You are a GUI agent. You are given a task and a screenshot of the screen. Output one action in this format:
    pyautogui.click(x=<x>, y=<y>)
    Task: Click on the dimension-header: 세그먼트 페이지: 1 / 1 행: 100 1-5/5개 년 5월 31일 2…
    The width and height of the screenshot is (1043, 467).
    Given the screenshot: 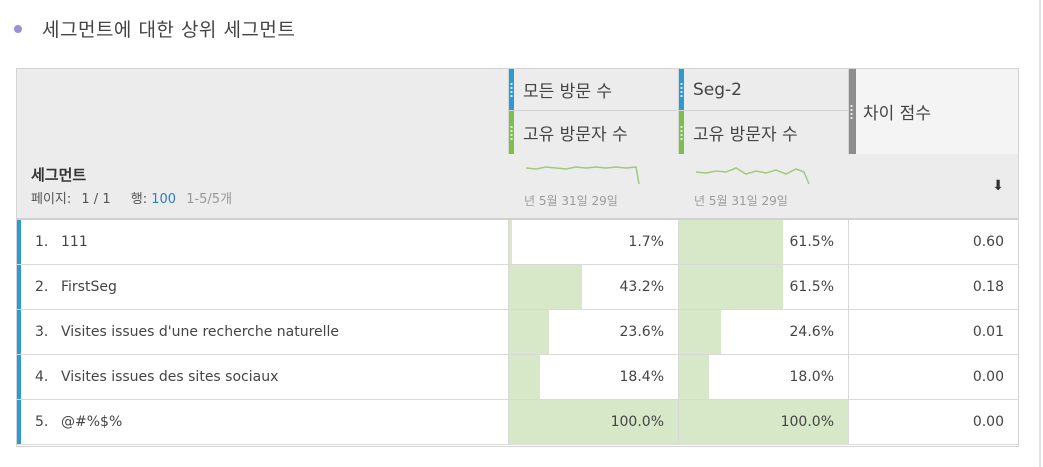 What is the action you would take?
    pyautogui.click(x=517, y=187)
    